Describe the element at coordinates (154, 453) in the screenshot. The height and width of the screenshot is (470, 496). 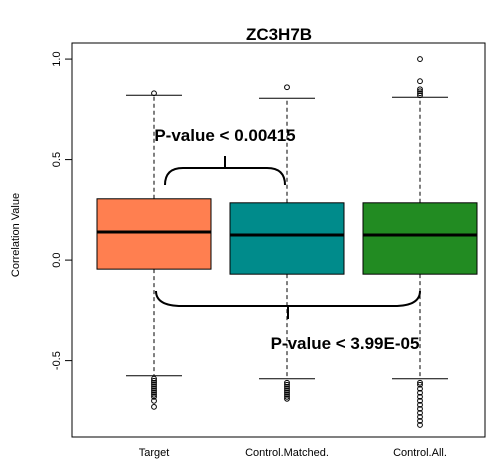
I see `x-category-label: Target` at that location.